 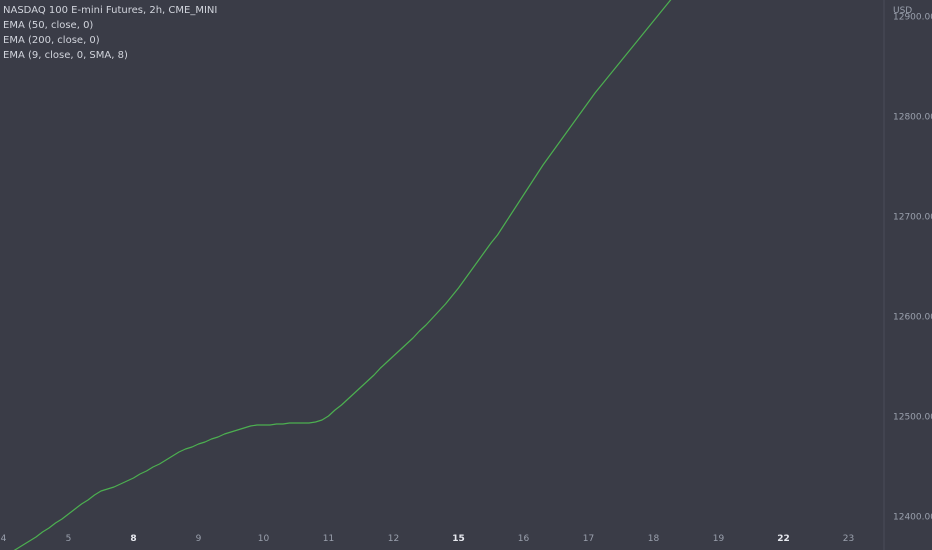 What do you see at coordinates (48, 25) in the screenshot?
I see `indicator-ema50: EMA (50, close, 0)` at bounding box center [48, 25].